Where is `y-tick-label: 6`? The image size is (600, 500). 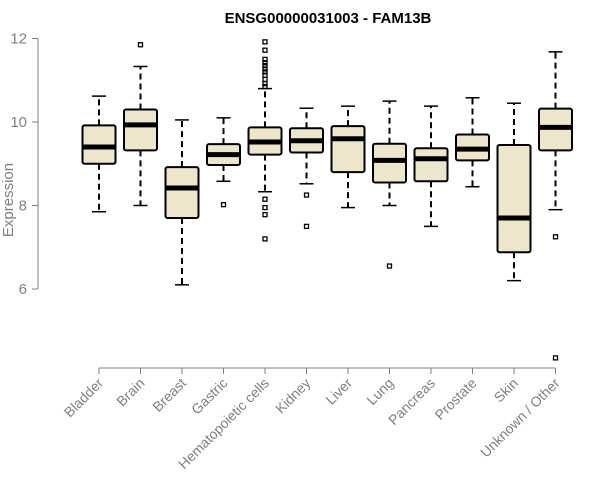
y-tick-label: 6 is located at coordinates (23, 289).